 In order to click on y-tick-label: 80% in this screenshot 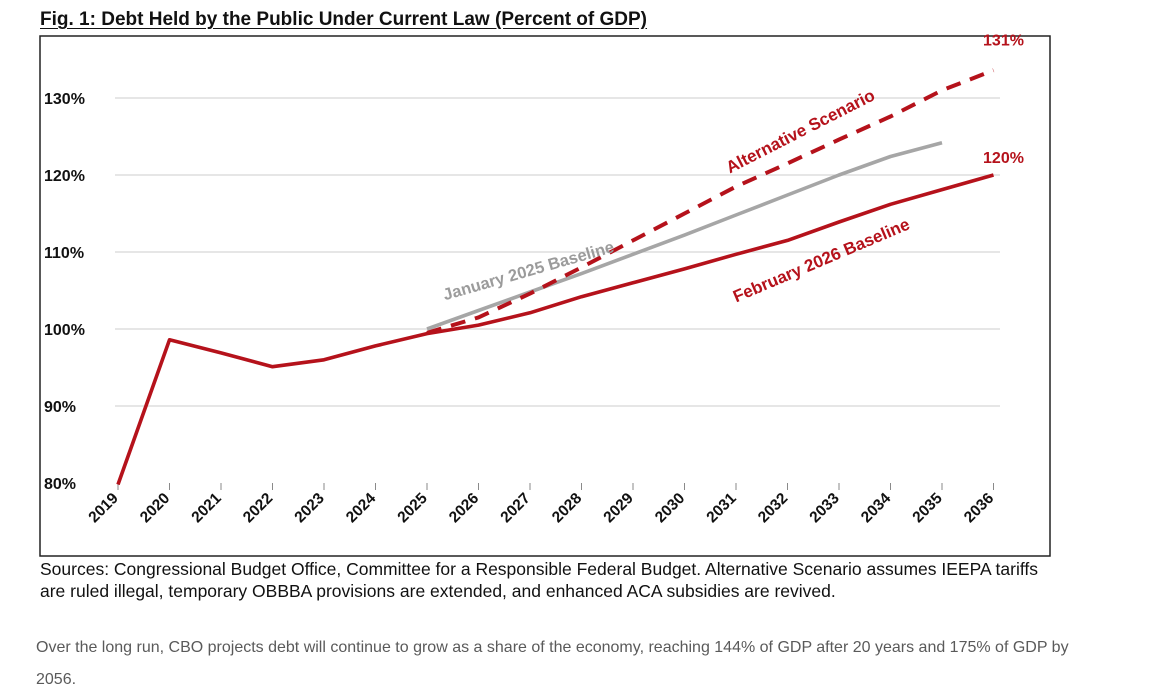, I will do `click(60, 484)`.